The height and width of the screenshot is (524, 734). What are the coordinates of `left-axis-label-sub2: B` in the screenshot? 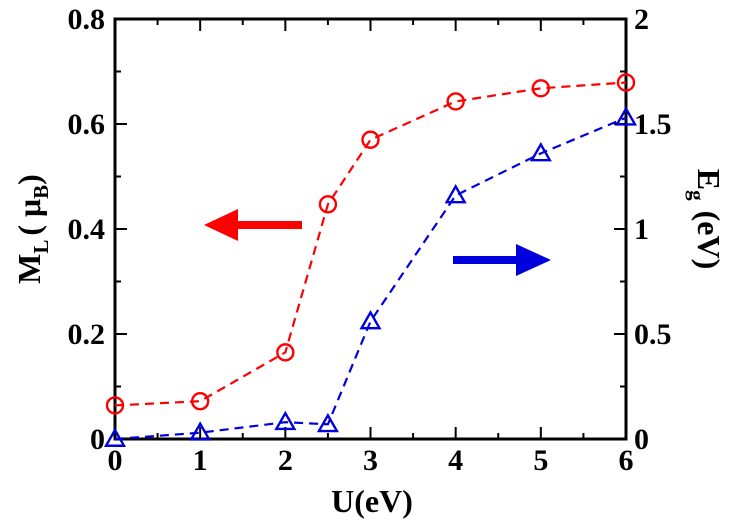 It's located at (41, 192).